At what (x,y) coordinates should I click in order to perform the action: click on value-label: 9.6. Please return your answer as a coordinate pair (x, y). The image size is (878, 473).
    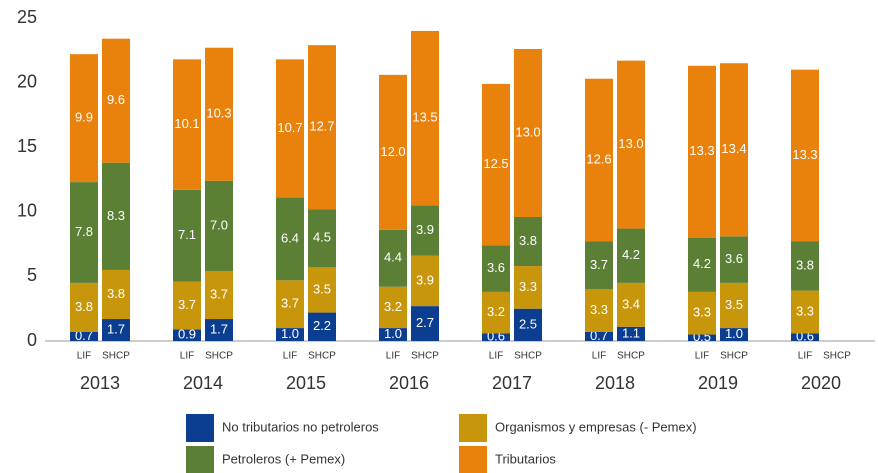
    Looking at the image, I should click on (116, 99).